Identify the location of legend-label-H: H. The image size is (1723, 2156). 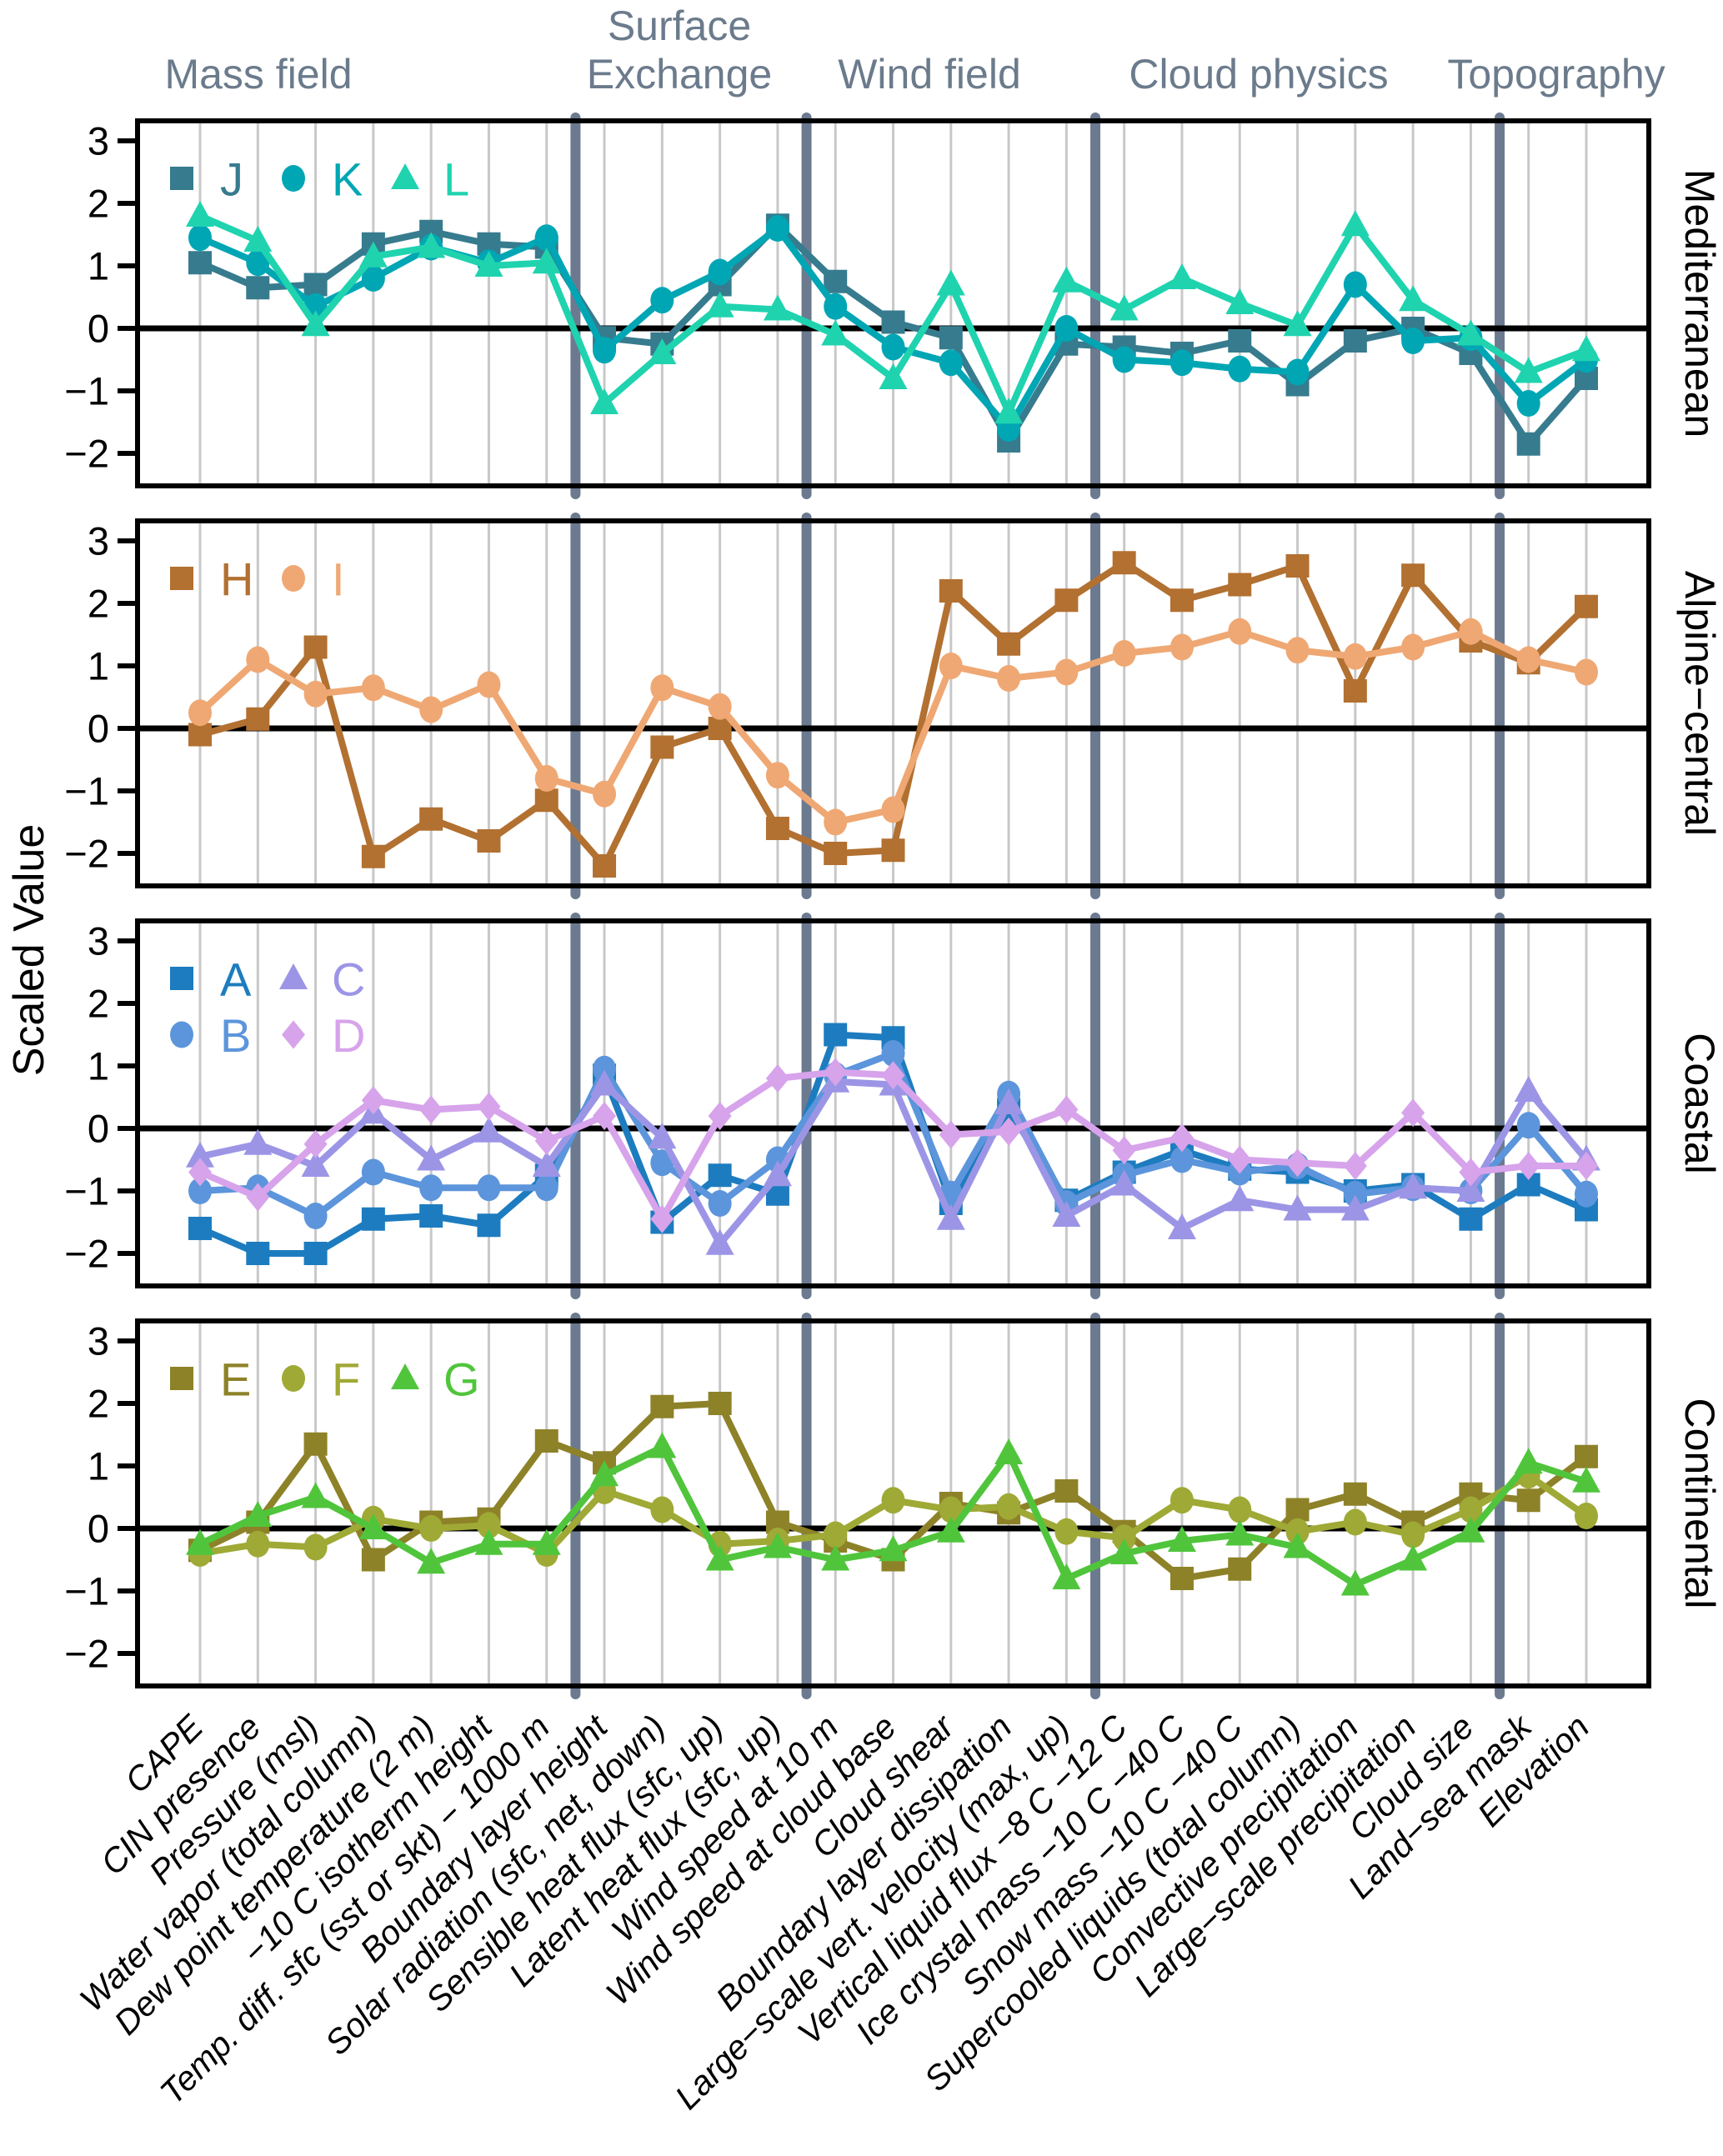
(237, 579).